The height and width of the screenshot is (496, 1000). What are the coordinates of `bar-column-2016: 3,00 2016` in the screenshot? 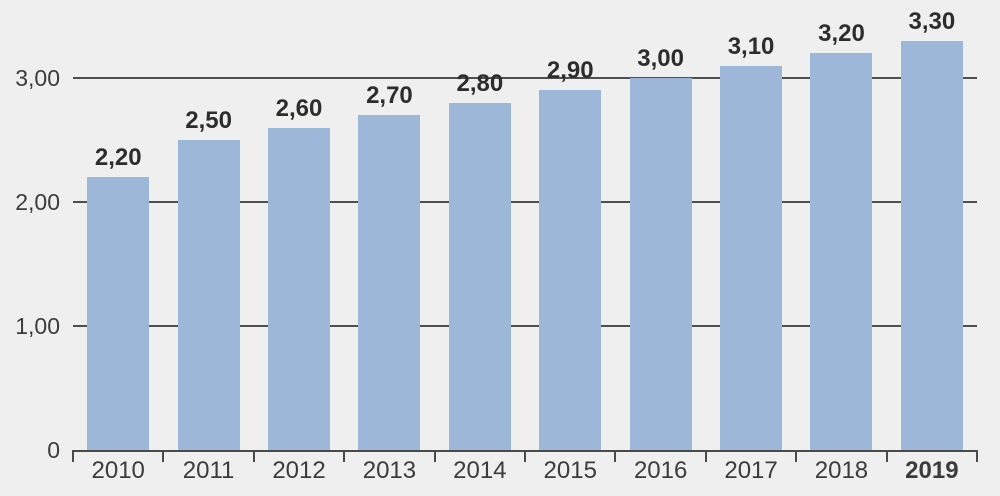 It's located at (660, 241).